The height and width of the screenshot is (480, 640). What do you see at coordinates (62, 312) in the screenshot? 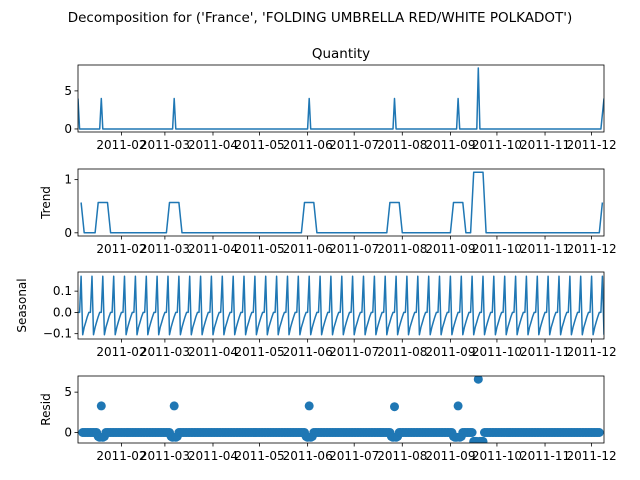
I see `y-tick-label: 0.0` at bounding box center [62, 312].